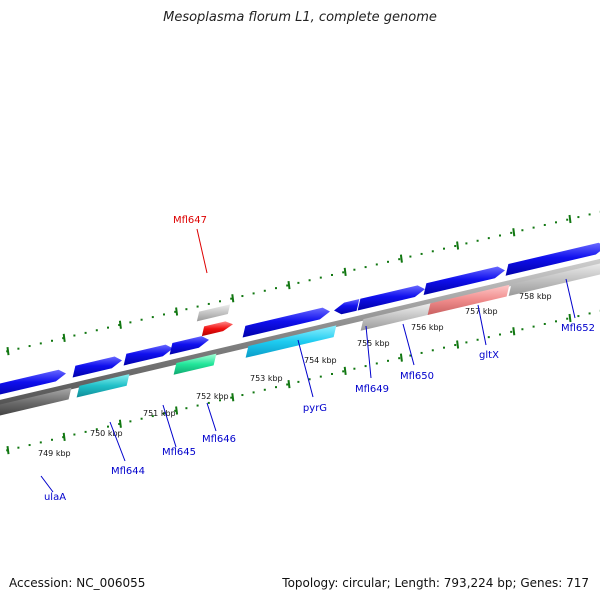  I want to click on accession-text: Accession: NC_006055, so click(77, 583).